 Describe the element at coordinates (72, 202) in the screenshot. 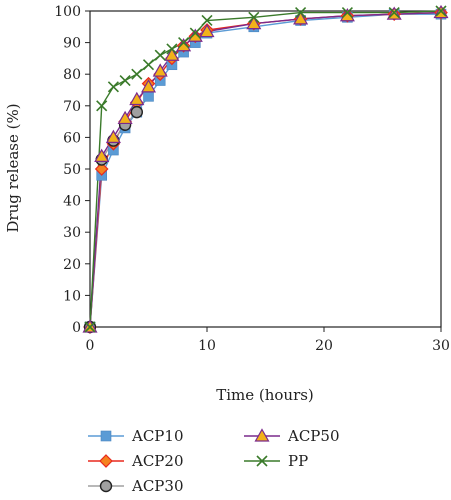

I see `y-tick-label: 40` at that location.